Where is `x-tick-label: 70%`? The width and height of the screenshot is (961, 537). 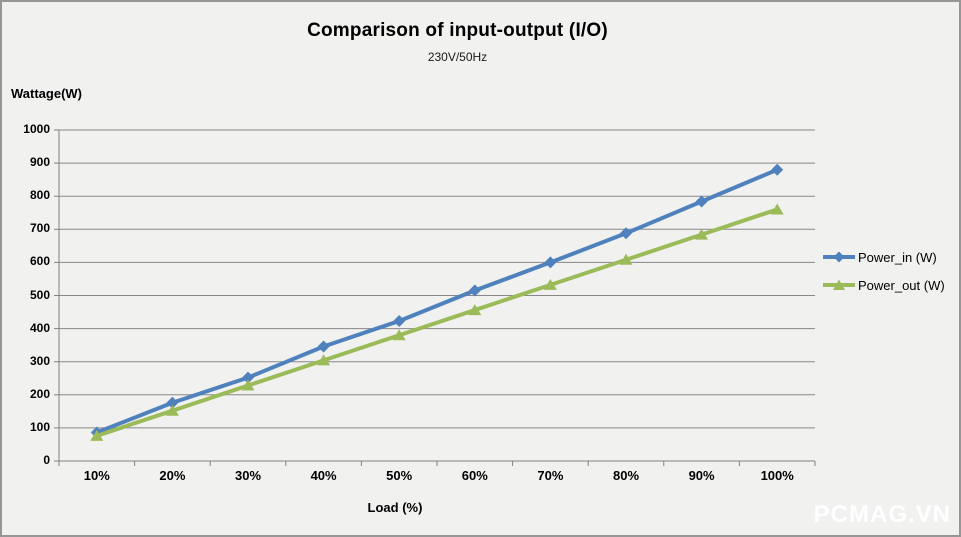 x-tick-label: 70% is located at coordinates (550, 475).